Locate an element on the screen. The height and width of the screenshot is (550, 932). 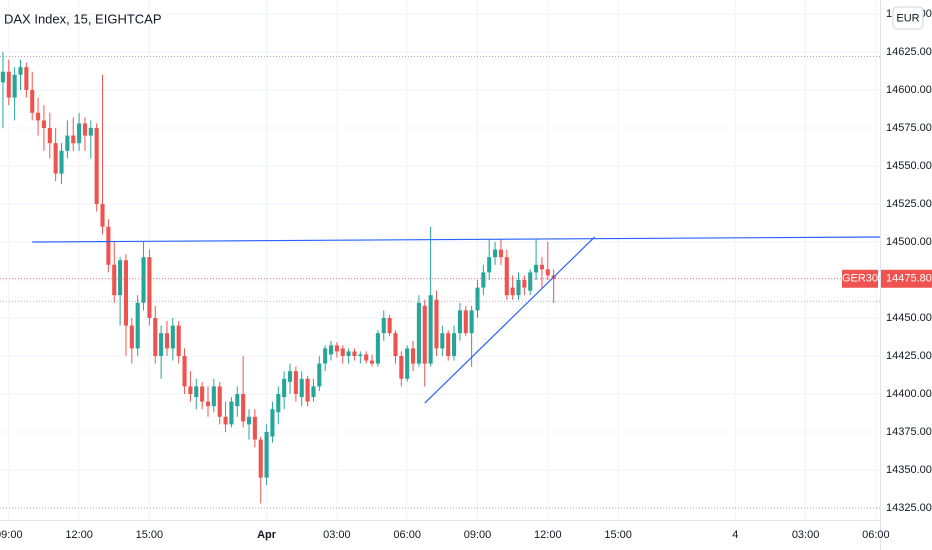
currency-label: EUR is located at coordinates (907, 18).